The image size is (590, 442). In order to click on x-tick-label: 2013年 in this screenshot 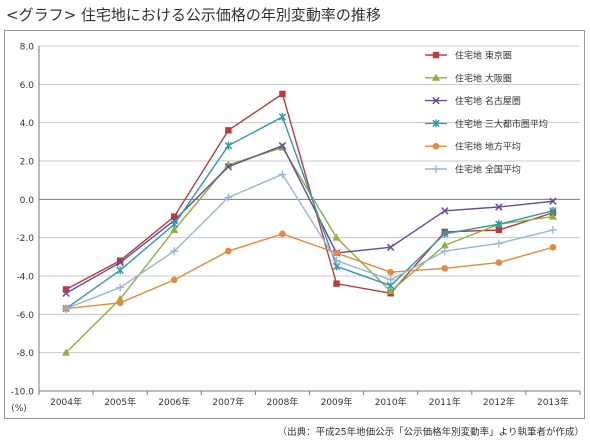, I will do `click(553, 402)`.